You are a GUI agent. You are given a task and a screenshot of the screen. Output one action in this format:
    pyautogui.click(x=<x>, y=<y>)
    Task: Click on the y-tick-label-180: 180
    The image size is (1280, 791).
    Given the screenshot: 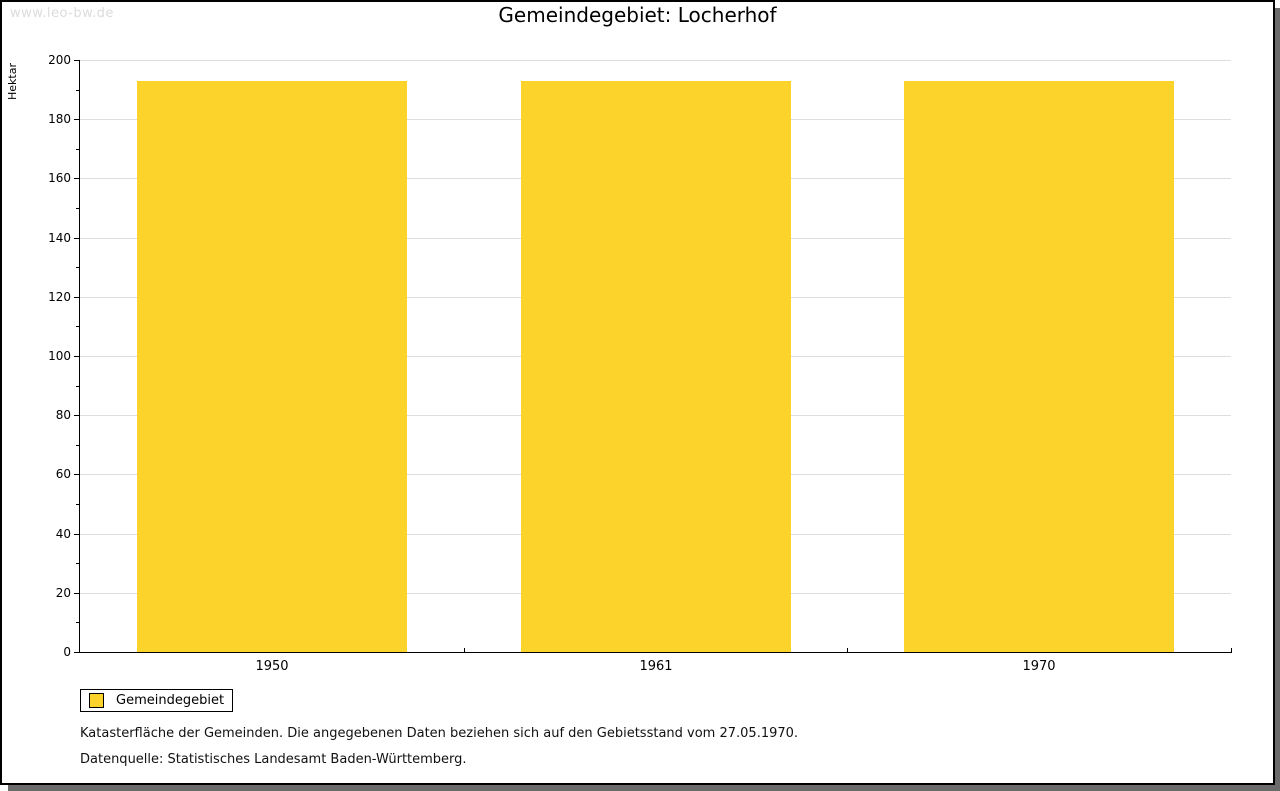 What is the action you would take?
    pyautogui.click(x=59, y=119)
    